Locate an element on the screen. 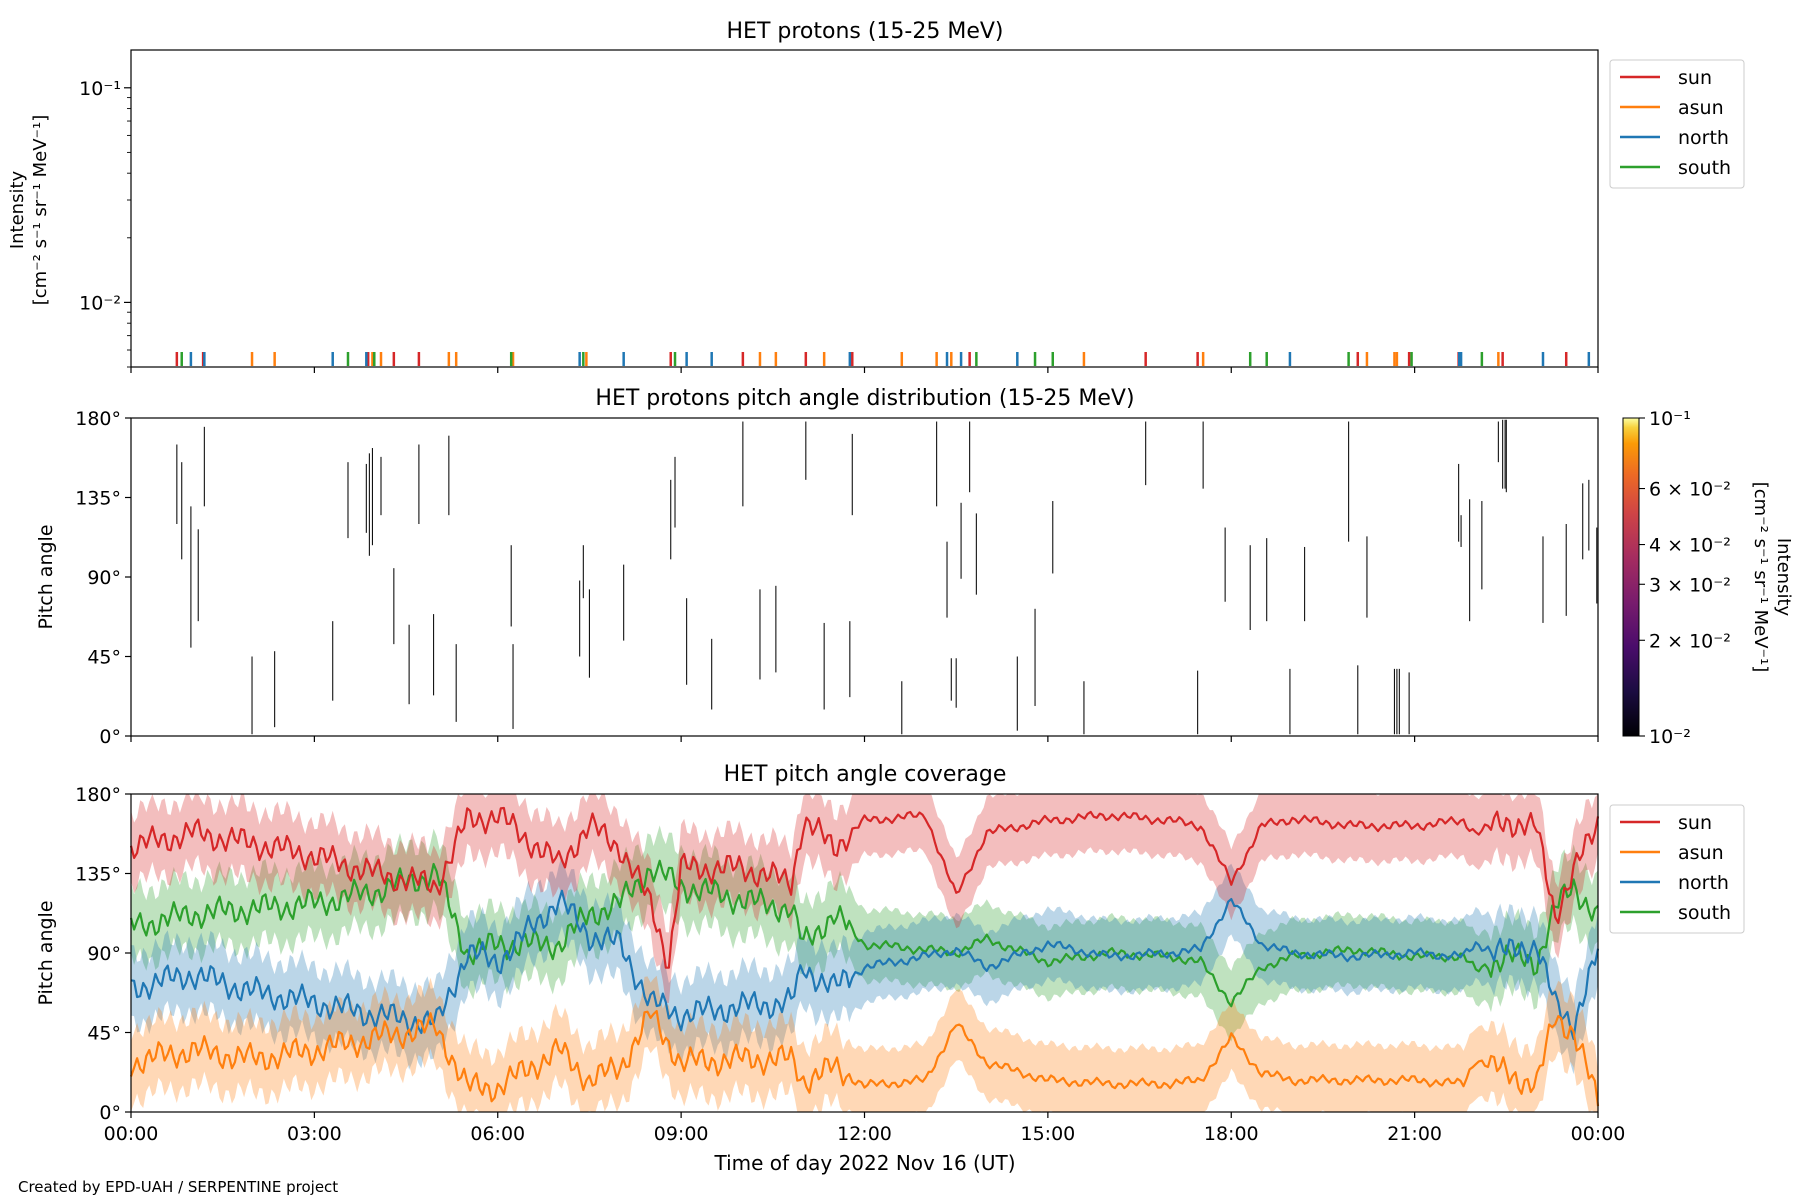 Image resolution: width=1800 pixels, height=1200 pixels. colorbar-label-line1: Intensity is located at coordinates (1783, 577).